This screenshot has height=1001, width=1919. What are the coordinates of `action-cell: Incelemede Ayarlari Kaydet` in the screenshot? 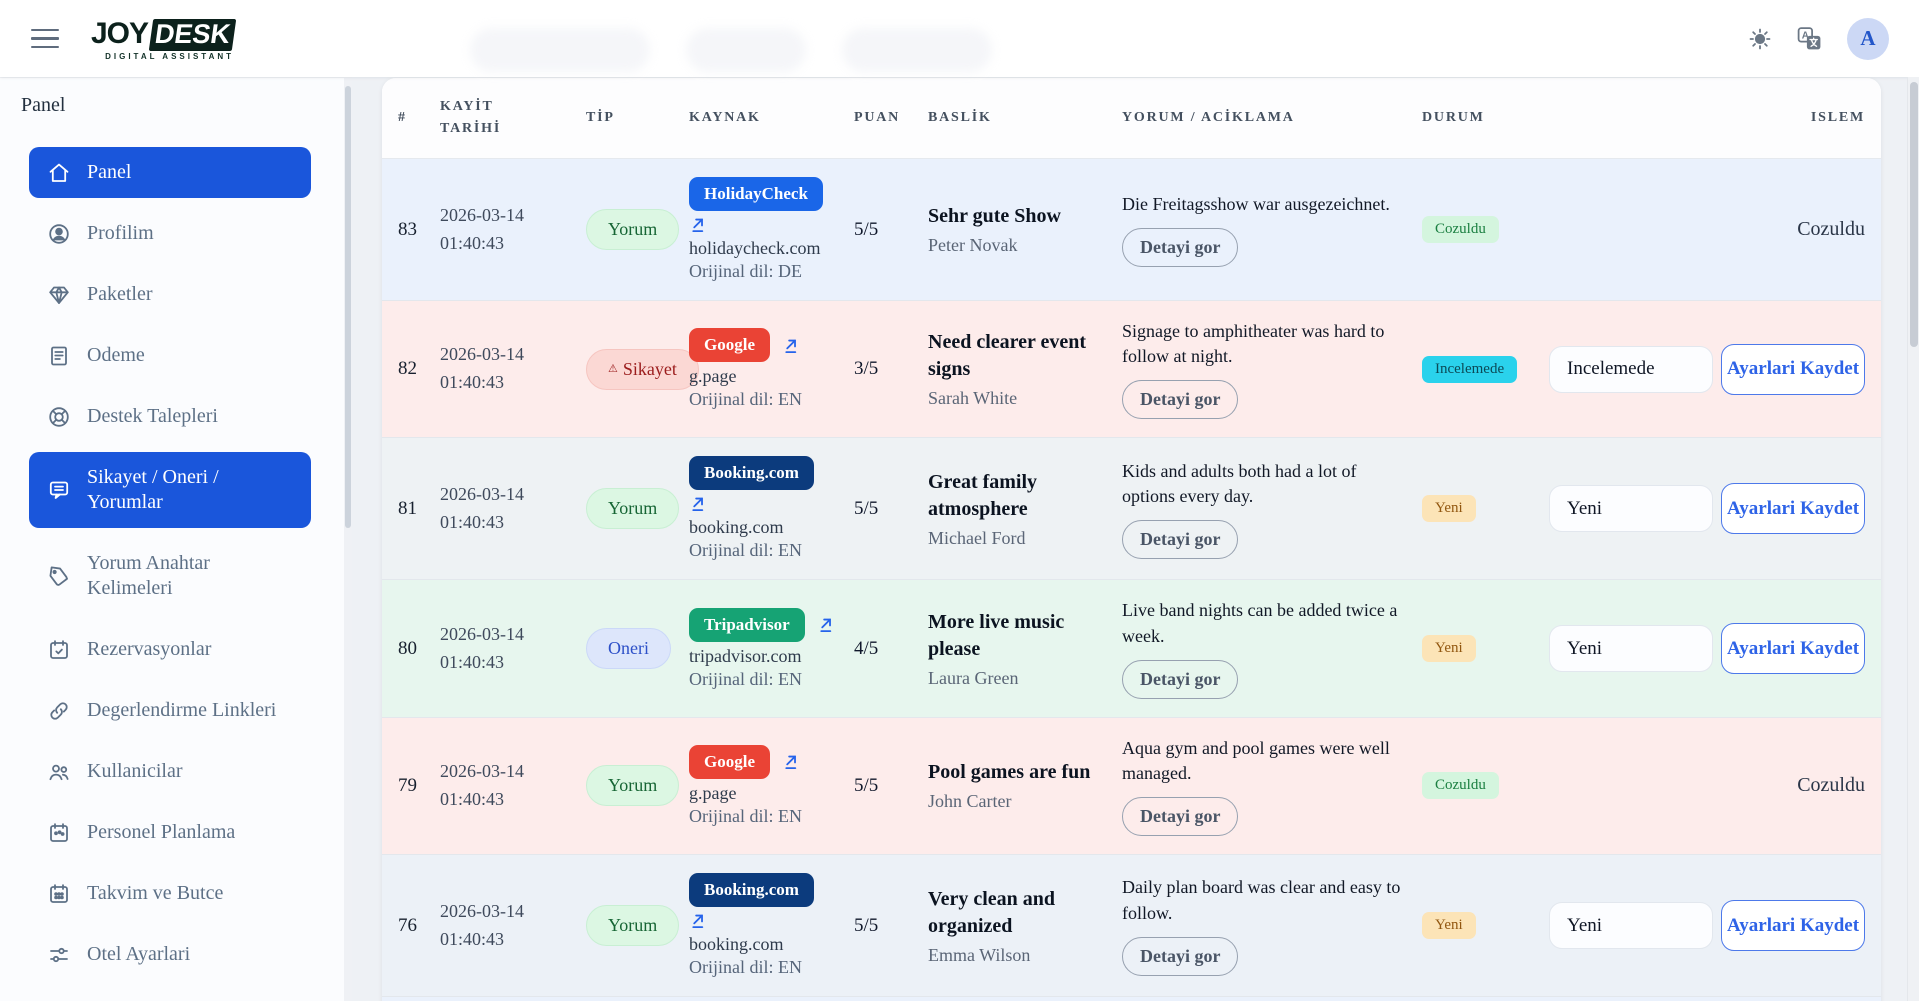 It's located at (1704, 369).